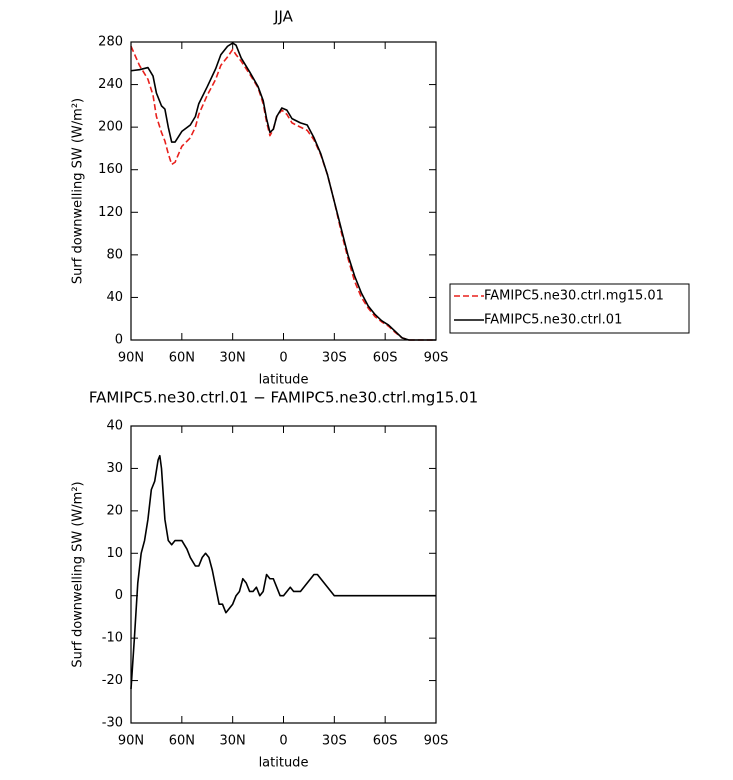 The image size is (733, 780). What do you see at coordinates (112, 680) in the screenshot?
I see `y-tick-label: -20` at bounding box center [112, 680].